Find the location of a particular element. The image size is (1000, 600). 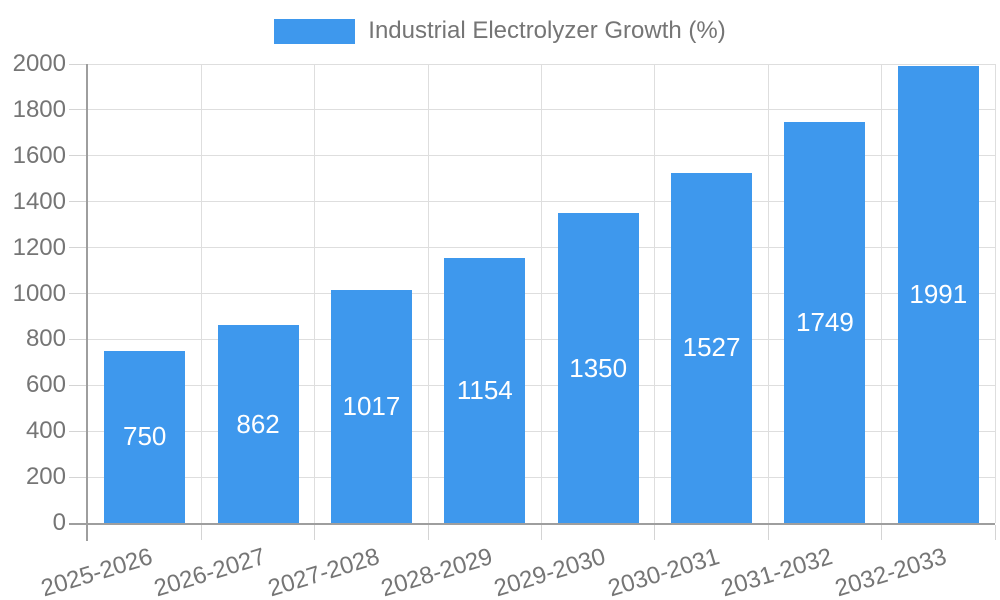

y-axis-tick-label: 400 is located at coordinates (45, 431).